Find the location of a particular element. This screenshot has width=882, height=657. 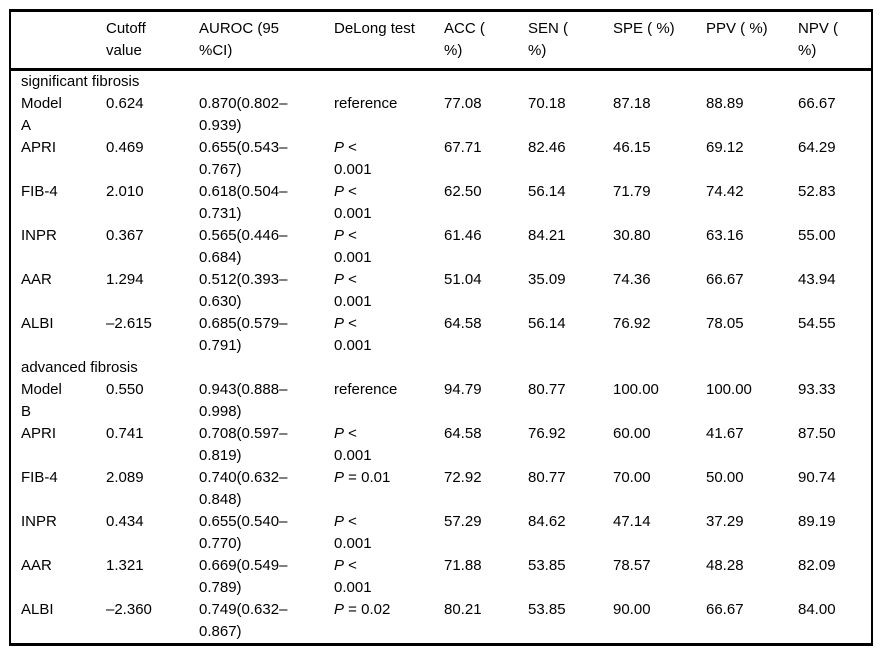

cell-spe: 78.57 is located at coordinates (632, 565).